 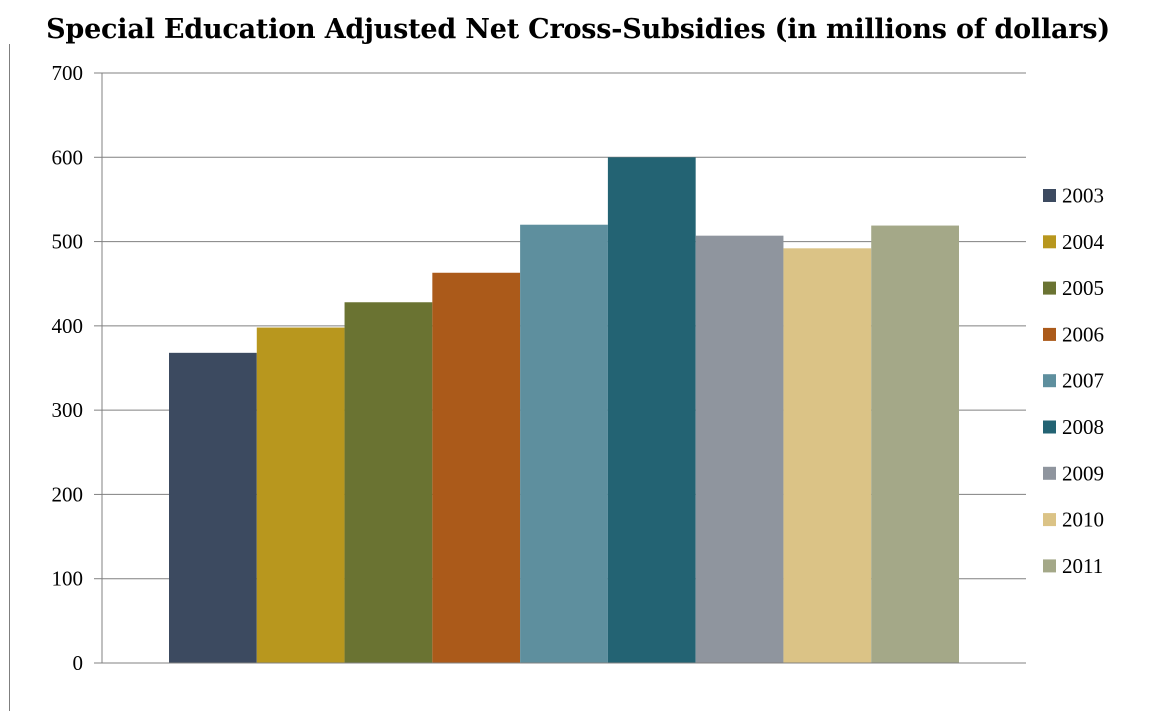 I want to click on y-tick-label: 400, so click(x=68, y=326).